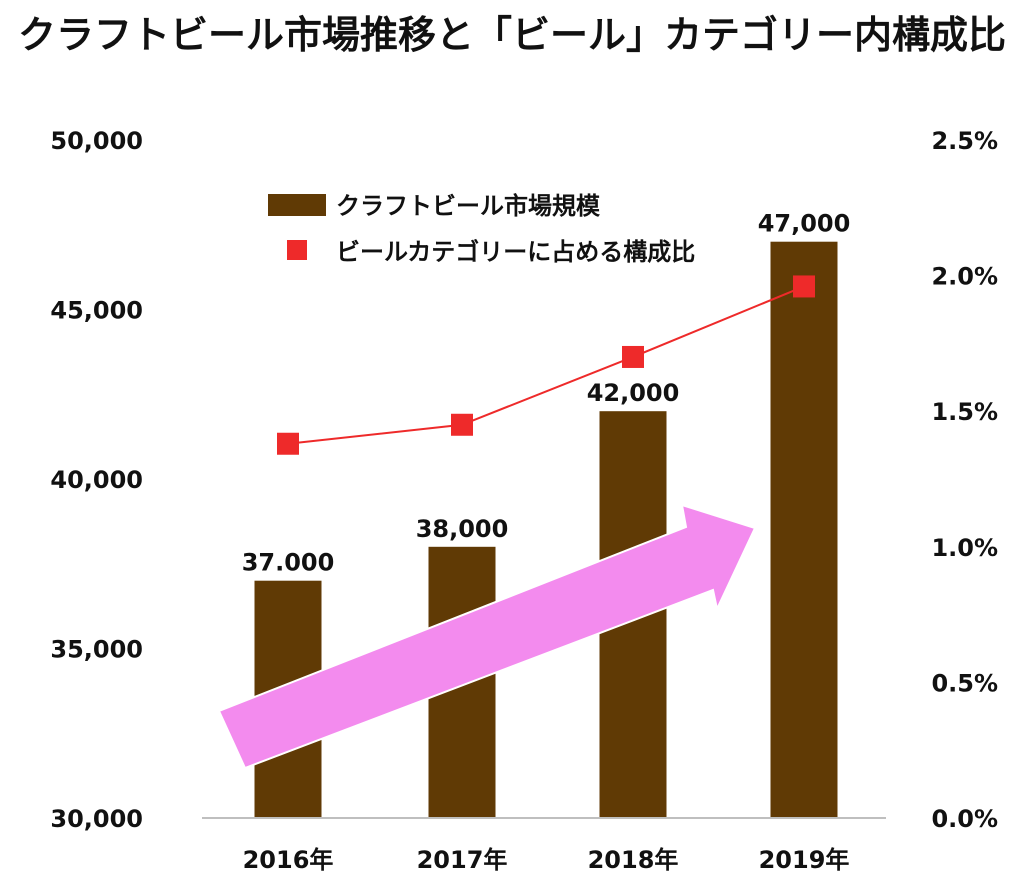  I want to click on left-tick-label: 40,000, so click(96, 480).